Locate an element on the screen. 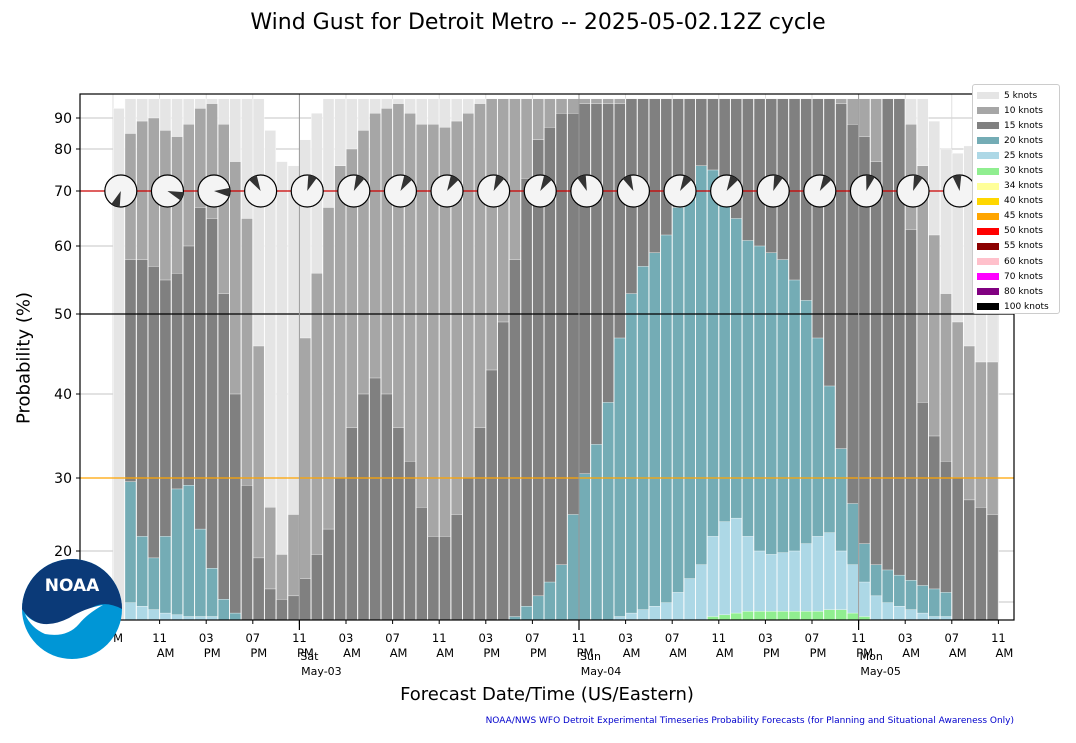  y-tick-label: 80 is located at coordinates (63, 150).